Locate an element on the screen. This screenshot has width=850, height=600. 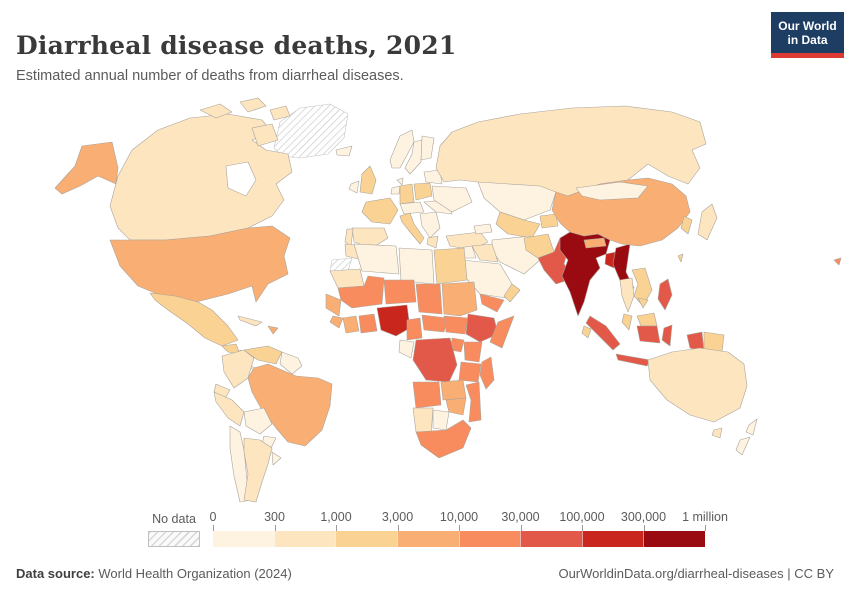
map-region-senegal-guinea is located at coordinates (333, 305).